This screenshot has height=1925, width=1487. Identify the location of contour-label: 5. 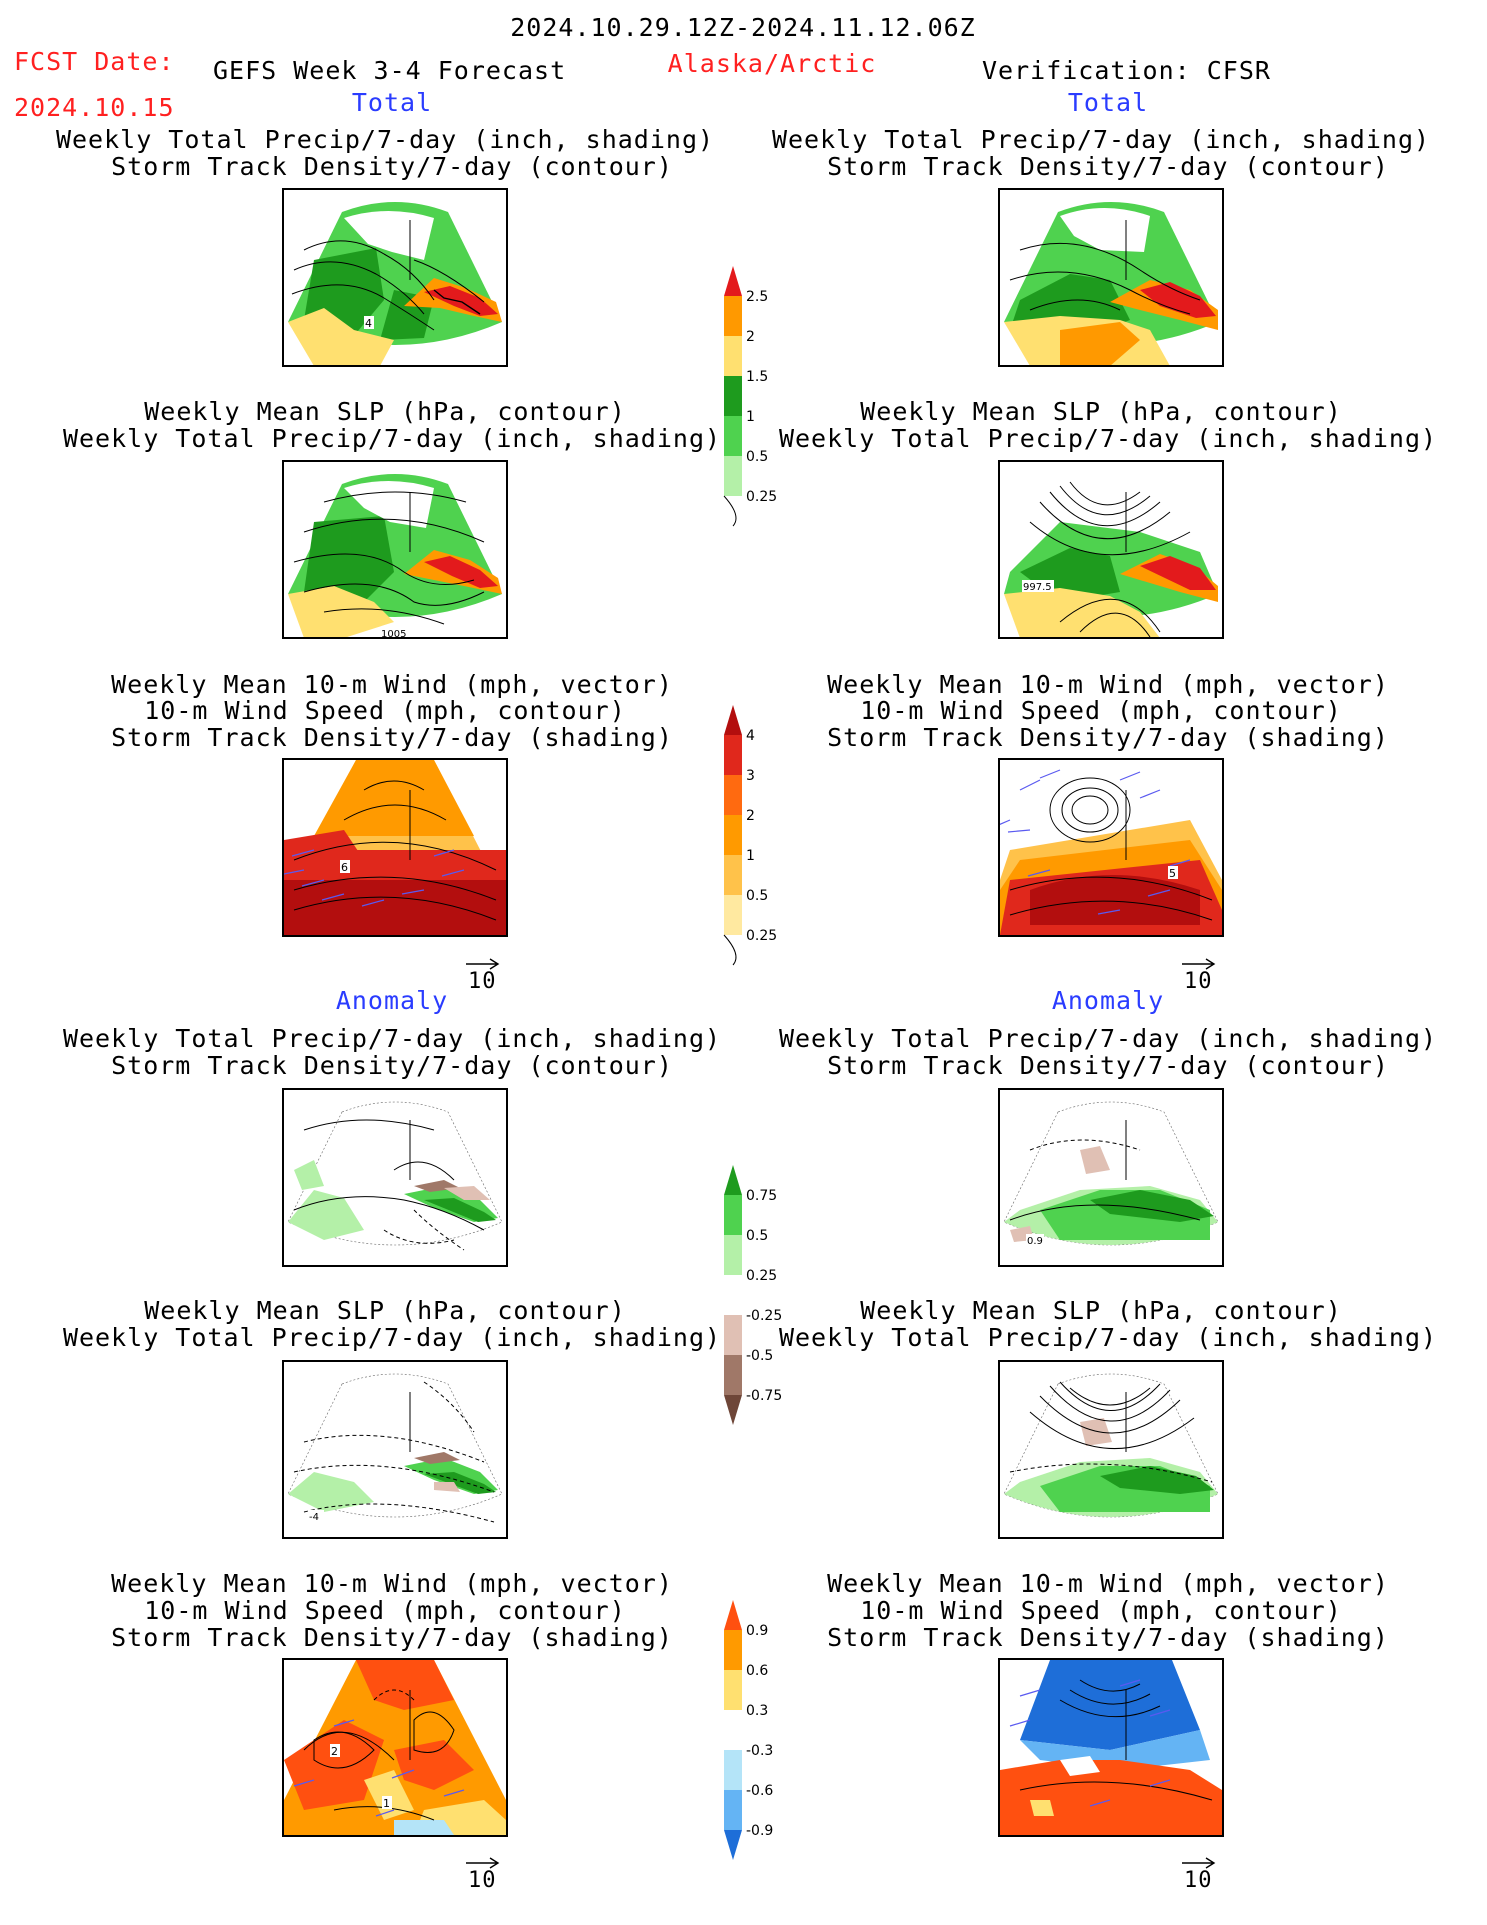
(1172, 873).